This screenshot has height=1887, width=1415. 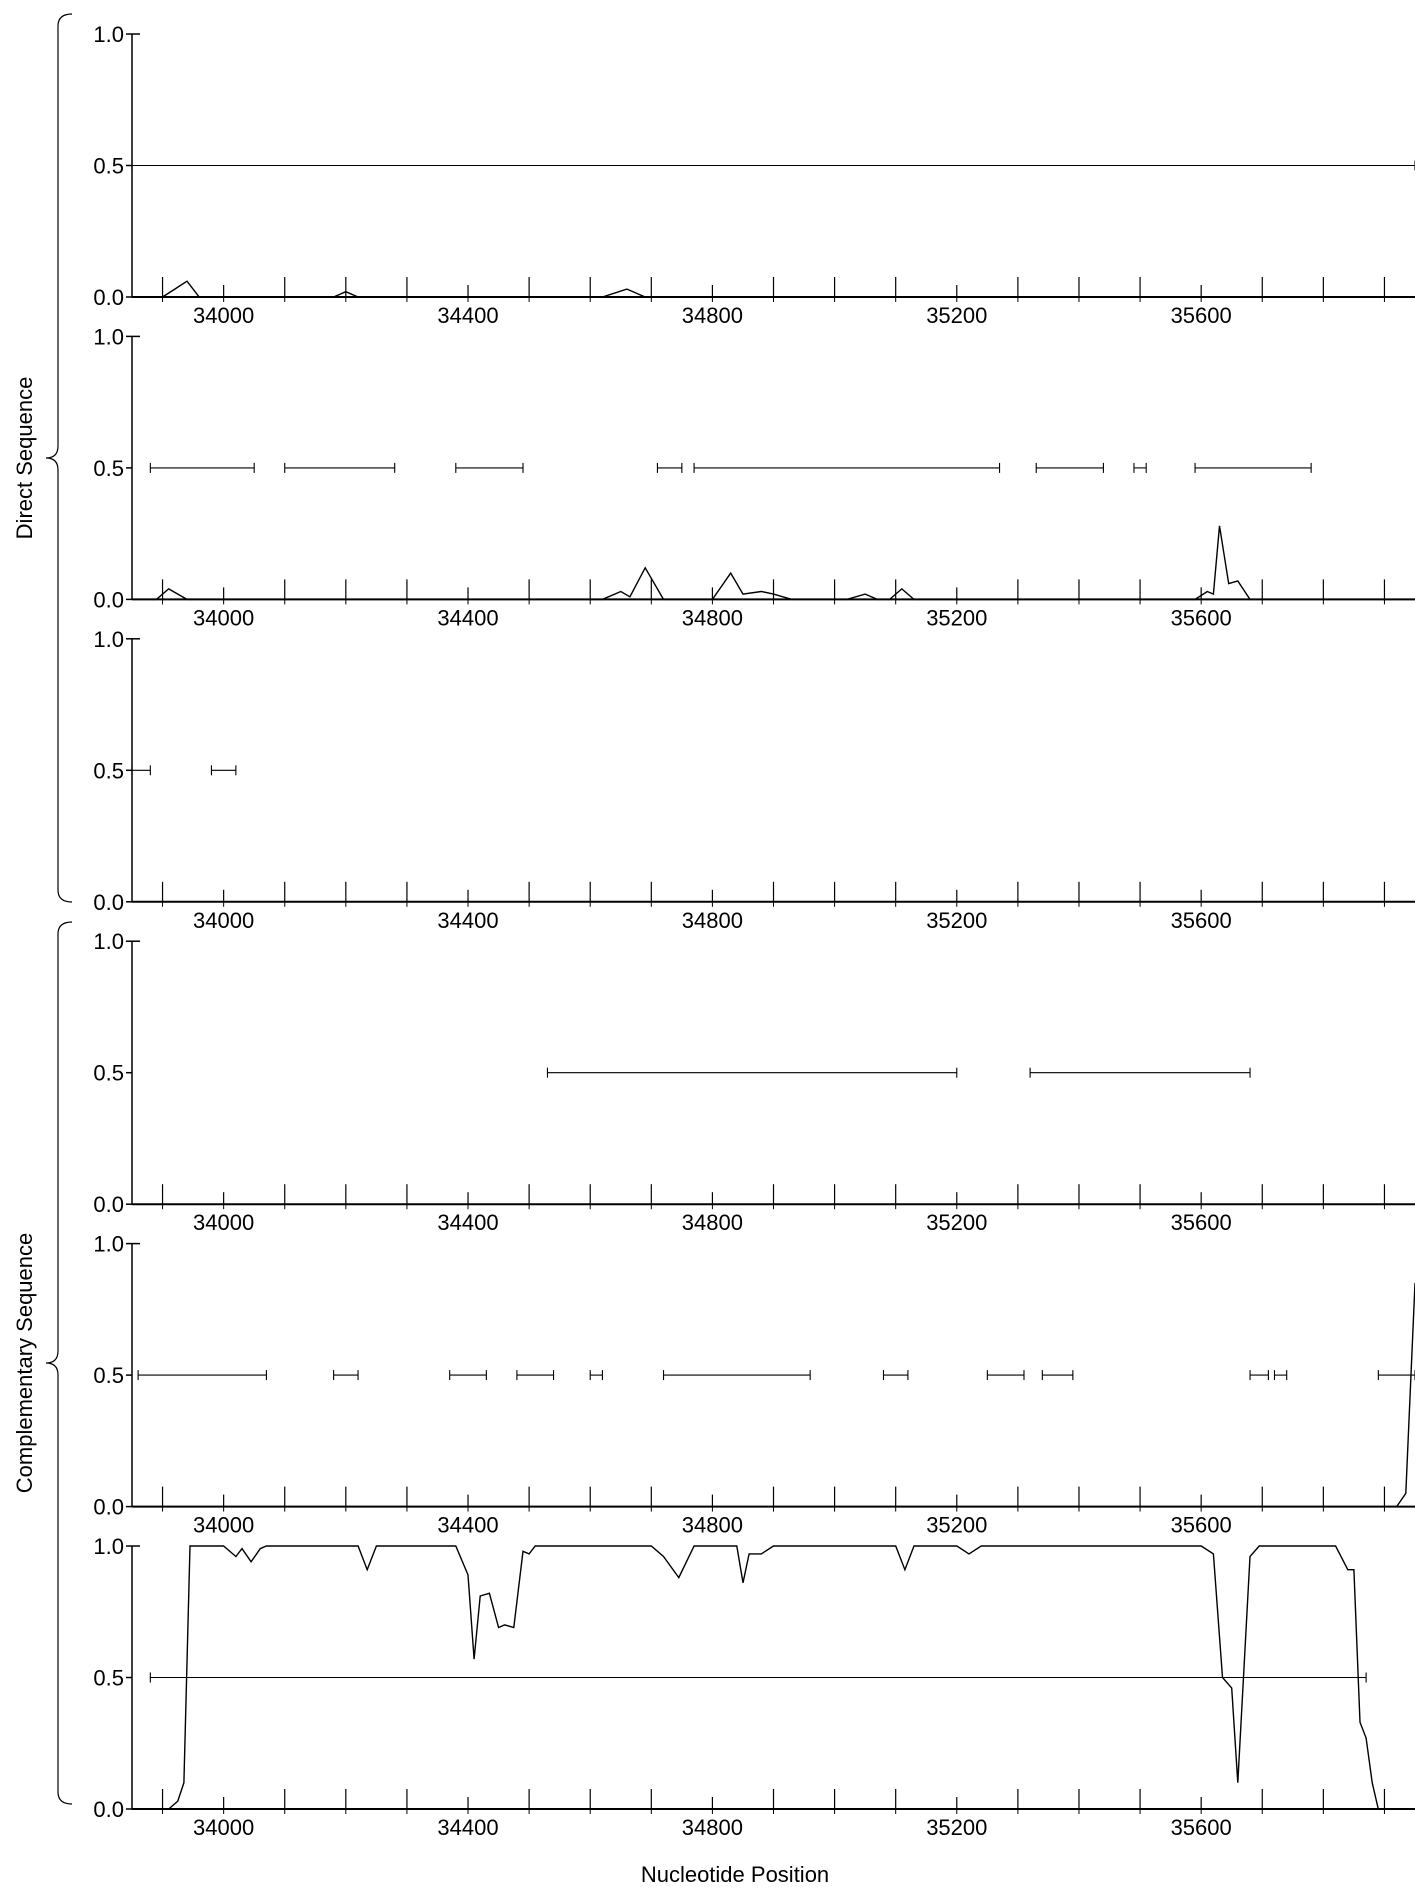 What do you see at coordinates (42, 1363) in the screenshot?
I see `complementary-sequence-group: Complementary Sequence` at bounding box center [42, 1363].